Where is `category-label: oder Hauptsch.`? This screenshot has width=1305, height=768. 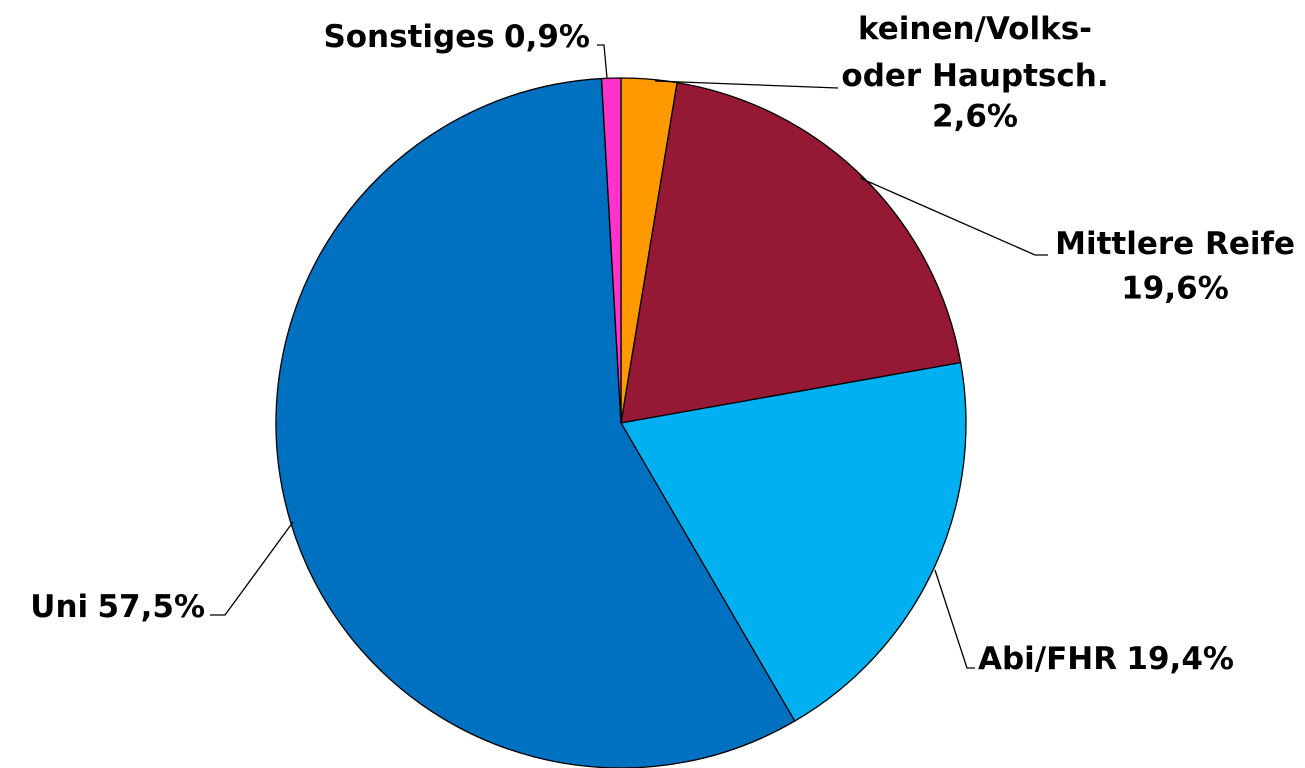
category-label: oder Hauptsch. is located at coordinates (974, 76).